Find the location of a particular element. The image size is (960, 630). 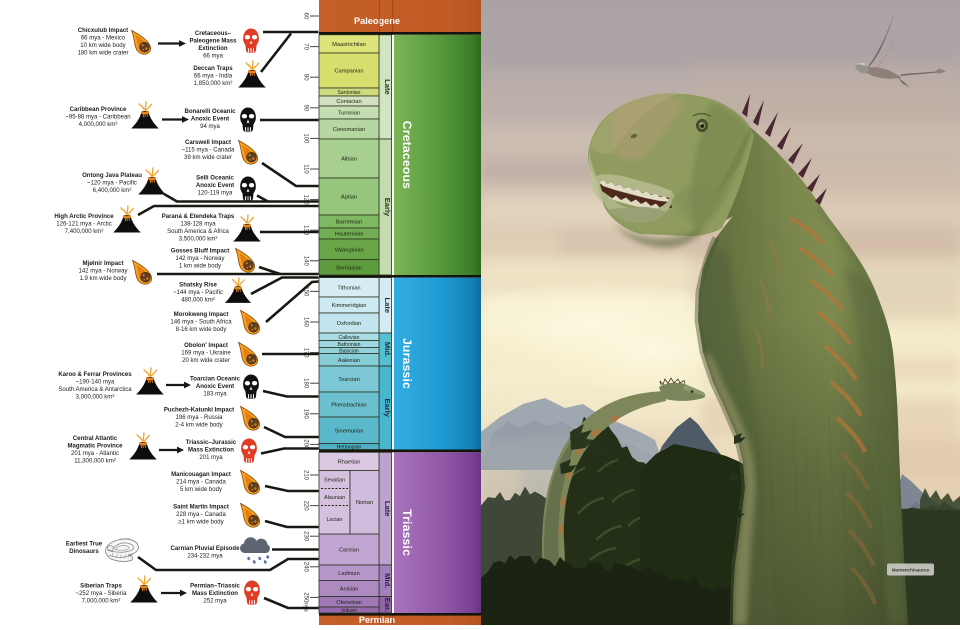

svg-text: 169 mya - Ukraine is located at coordinates (206, 354).